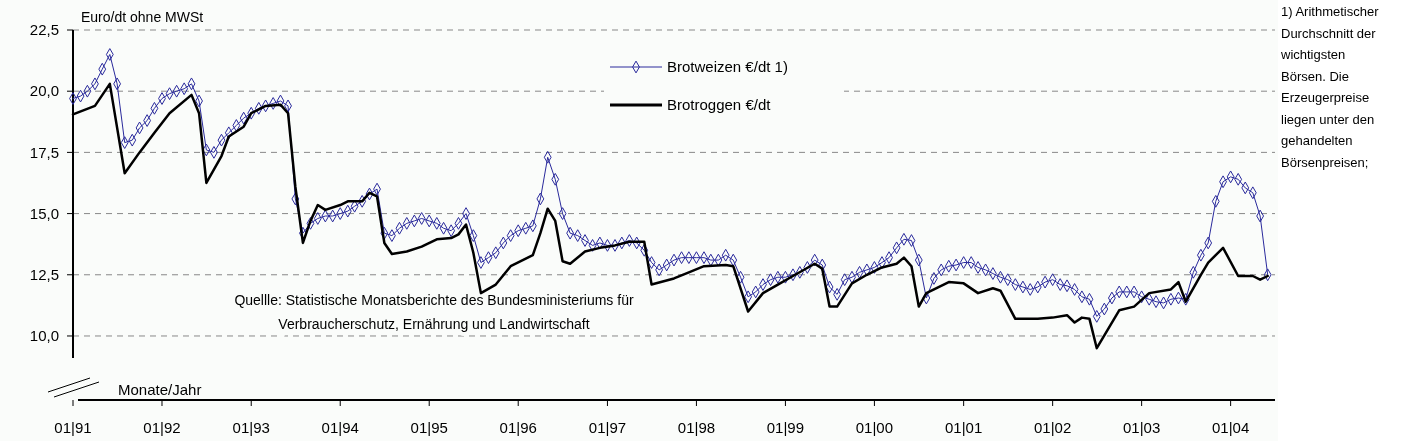 Image resolution: width=1428 pixels, height=441 pixels. Describe the element at coordinates (696, 427) in the screenshot. I see `x-tick-label: 01|98` at that location.